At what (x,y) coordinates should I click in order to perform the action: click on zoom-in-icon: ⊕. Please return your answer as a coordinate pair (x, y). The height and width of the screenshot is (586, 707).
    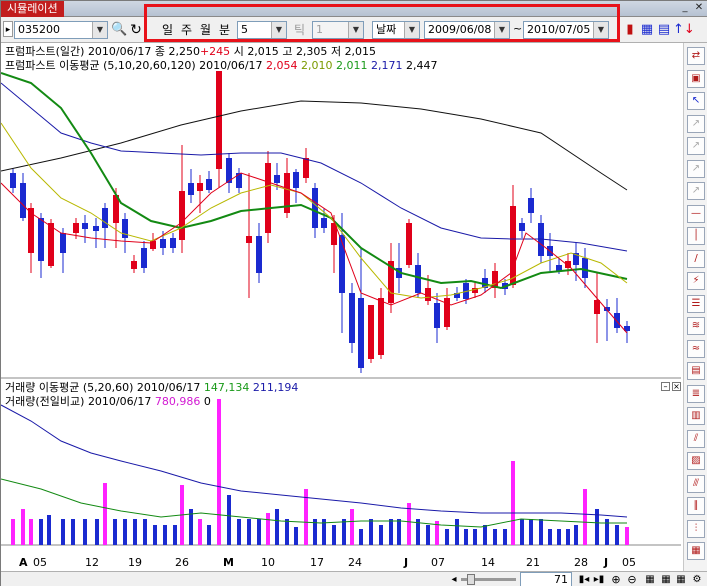
    Looking at the image, I should click on (616, 579).